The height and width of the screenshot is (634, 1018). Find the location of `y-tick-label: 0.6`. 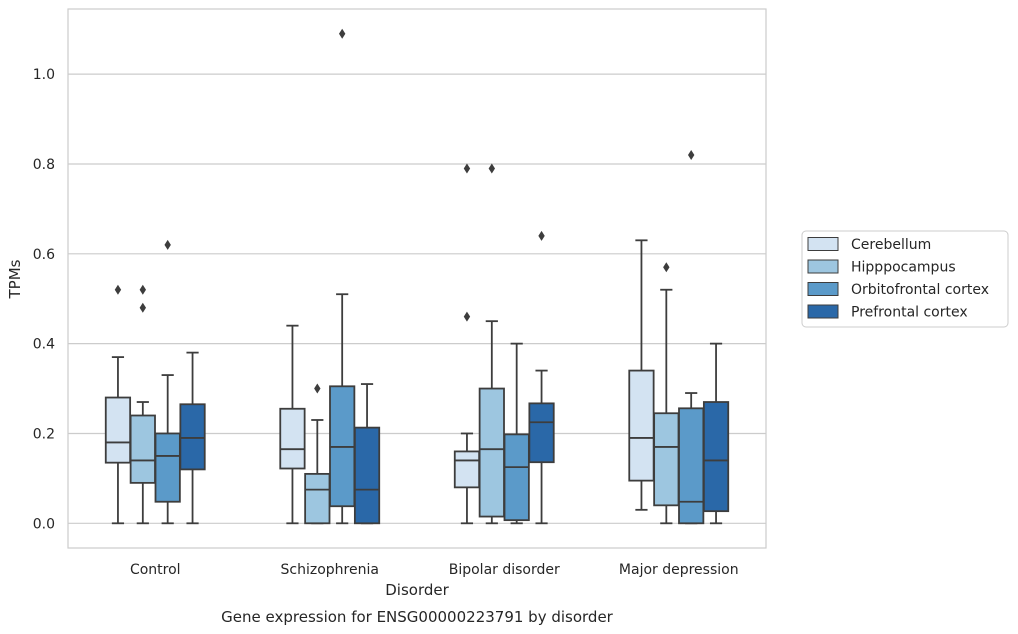

y-tick-label: 0.6 is located at coordinates (44, 255).